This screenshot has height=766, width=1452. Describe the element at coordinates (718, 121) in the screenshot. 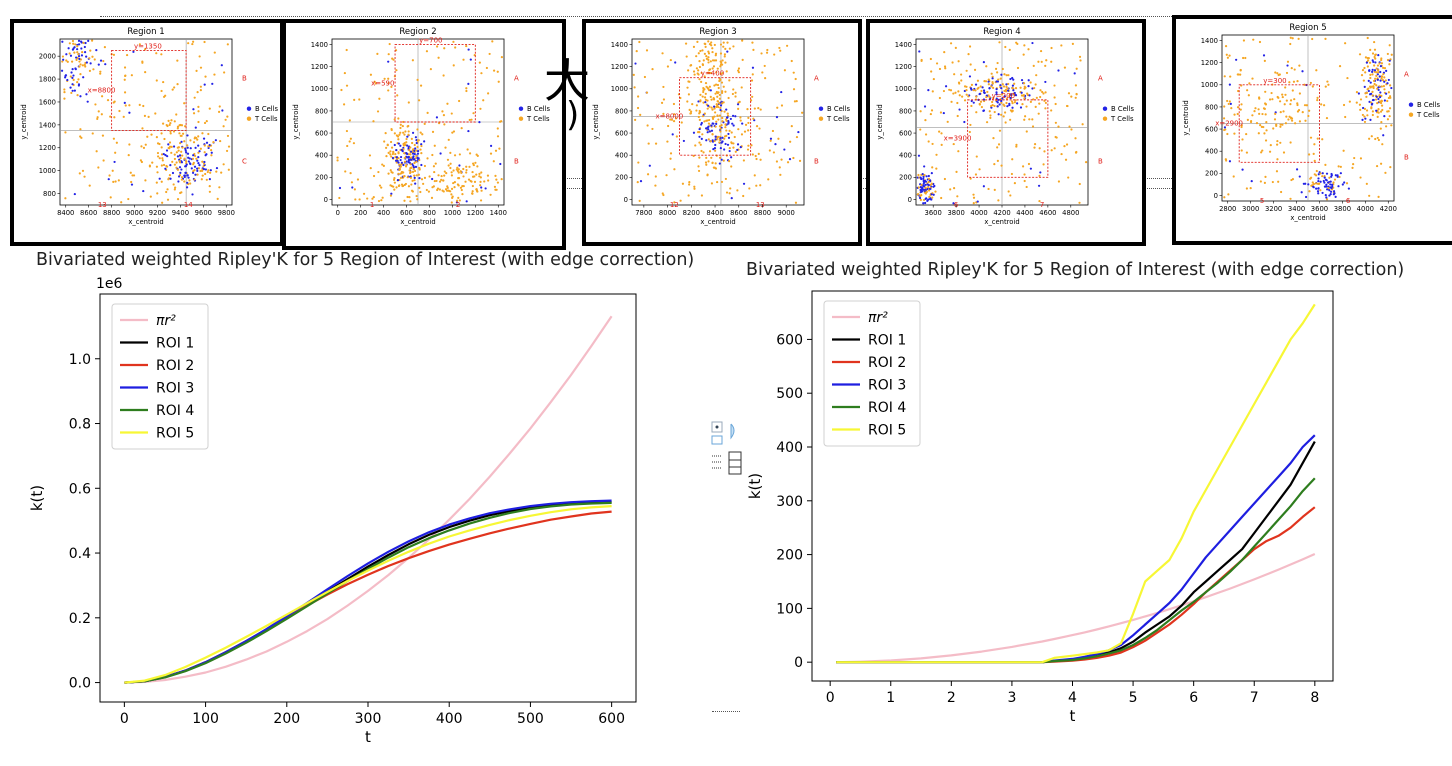

I see `scatter-points` at that location.